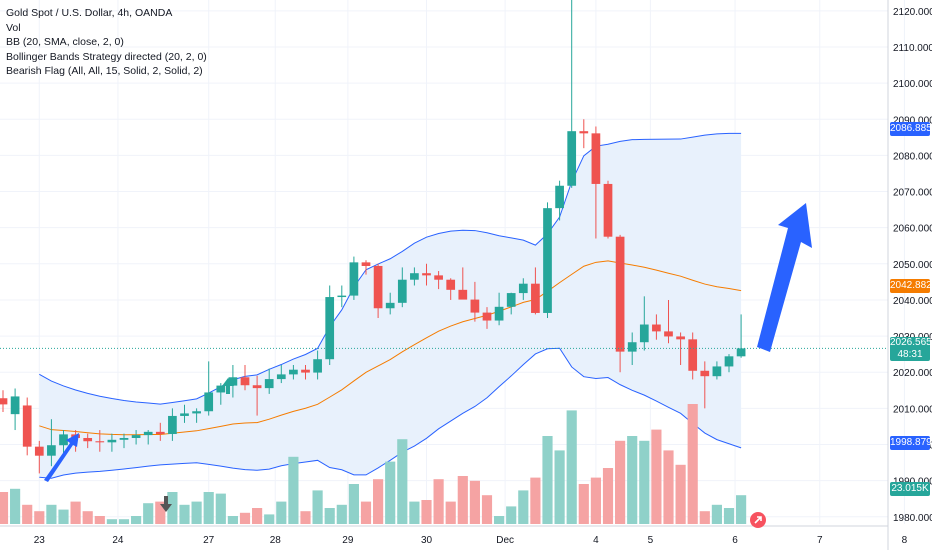  I want to click on buy-signal-arrow-icon, so click(228, 386).